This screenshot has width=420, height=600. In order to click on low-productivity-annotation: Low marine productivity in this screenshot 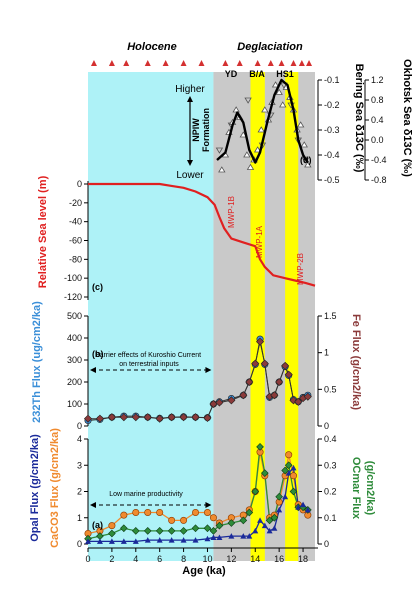, I will do `click(146, 494)`.